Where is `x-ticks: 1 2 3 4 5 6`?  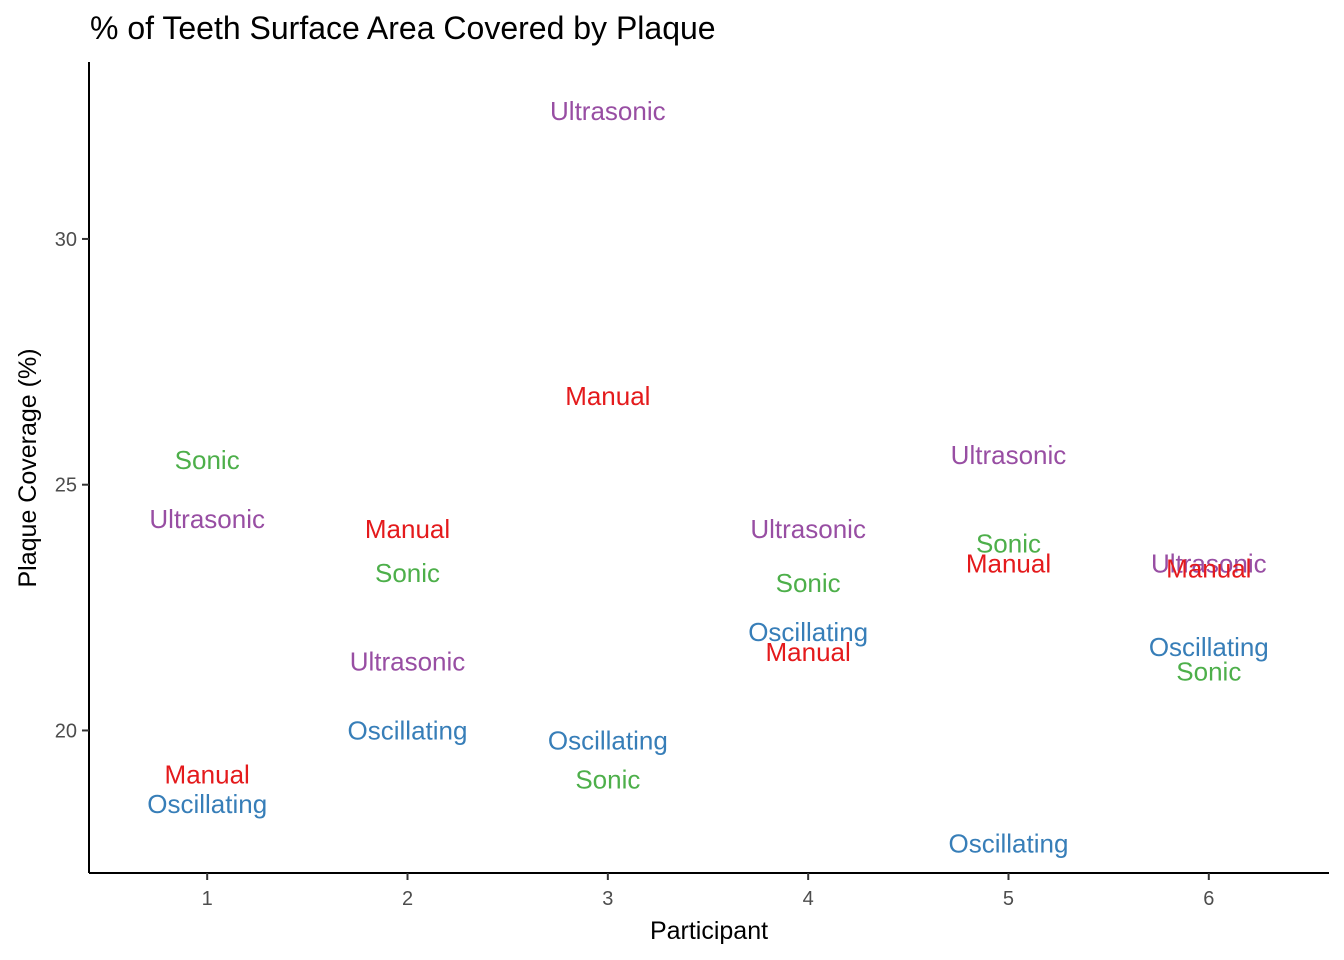
x-ticks: 1 2 3 4 5 6 is located at coordinates (708, 891).